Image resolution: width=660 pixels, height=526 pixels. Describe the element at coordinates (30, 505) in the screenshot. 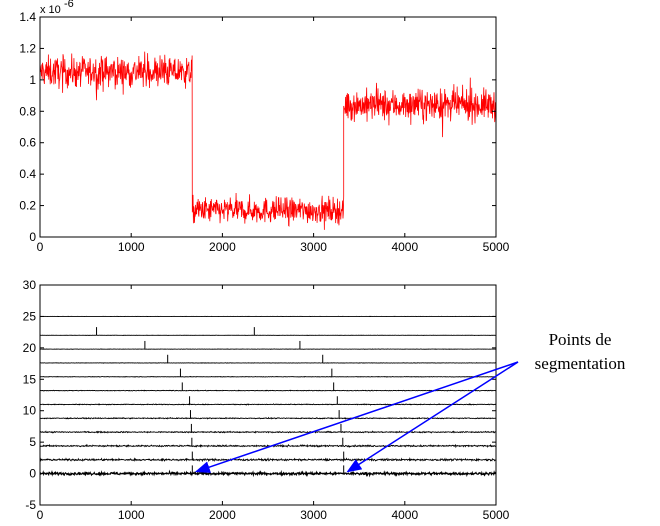

I see `y-tick-label: -5` at that location.